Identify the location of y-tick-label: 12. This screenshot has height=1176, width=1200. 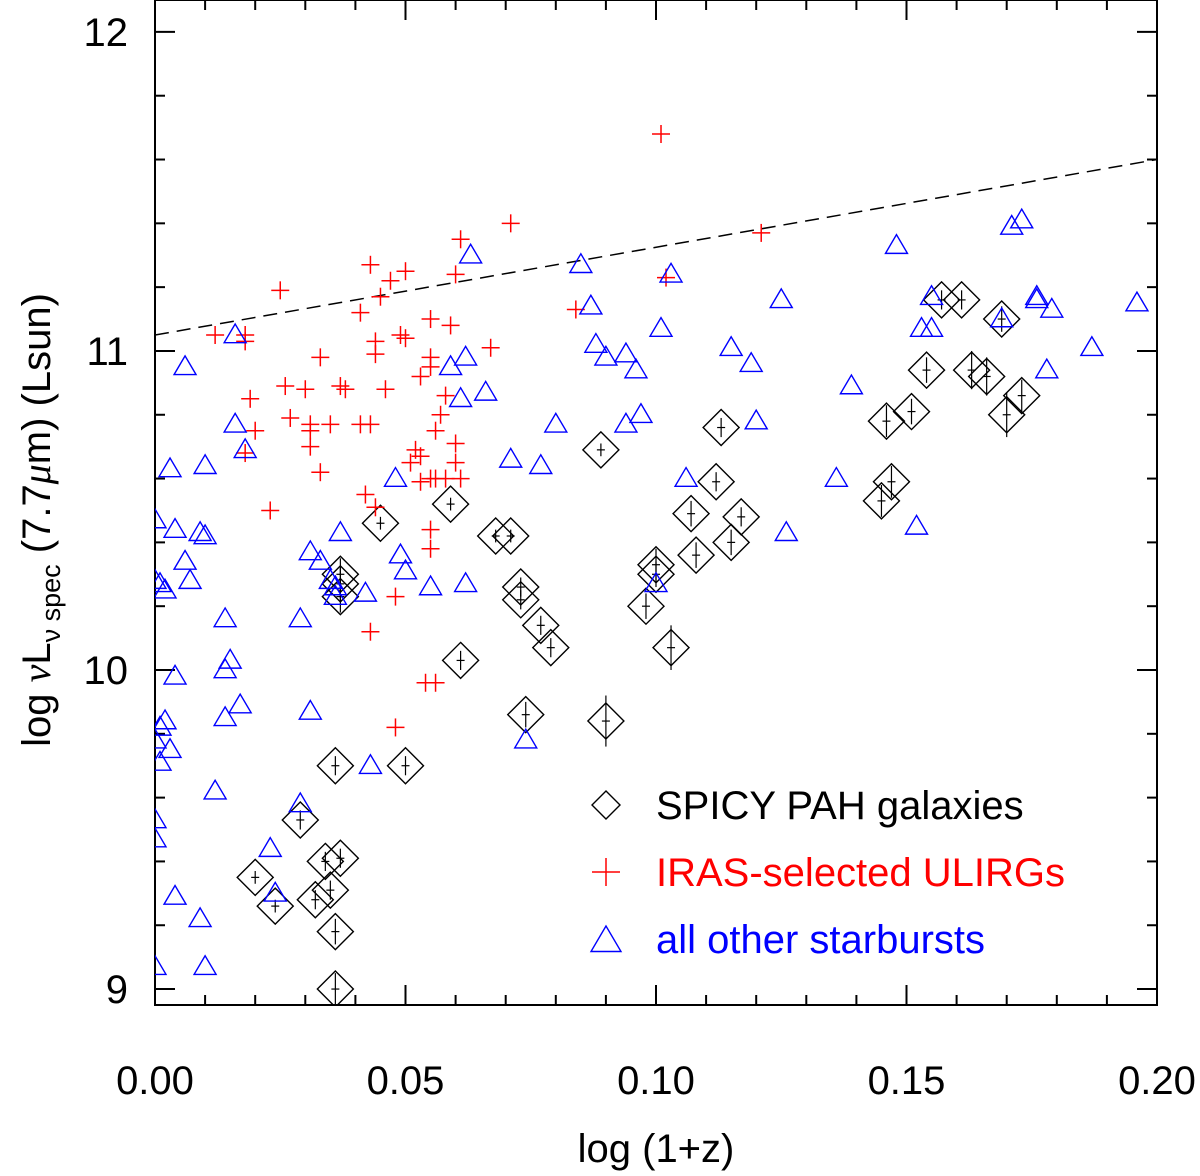
(106, 33).